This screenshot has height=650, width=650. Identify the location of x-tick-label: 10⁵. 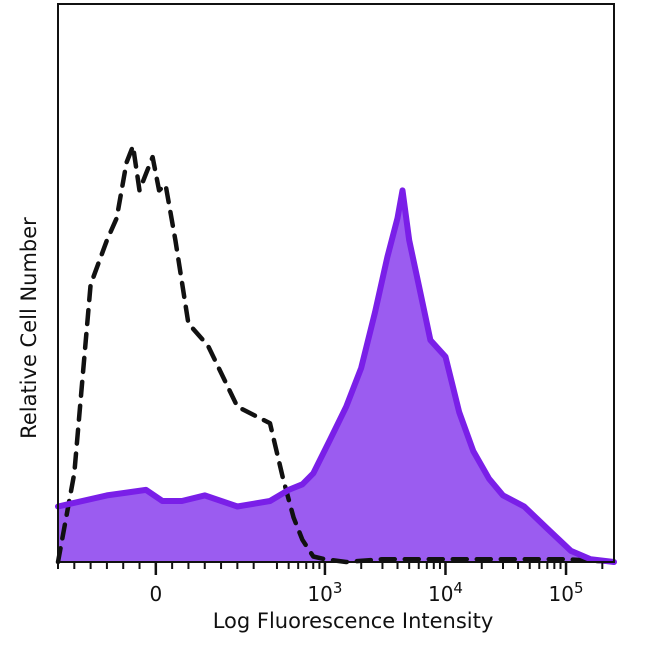
(566, 592).